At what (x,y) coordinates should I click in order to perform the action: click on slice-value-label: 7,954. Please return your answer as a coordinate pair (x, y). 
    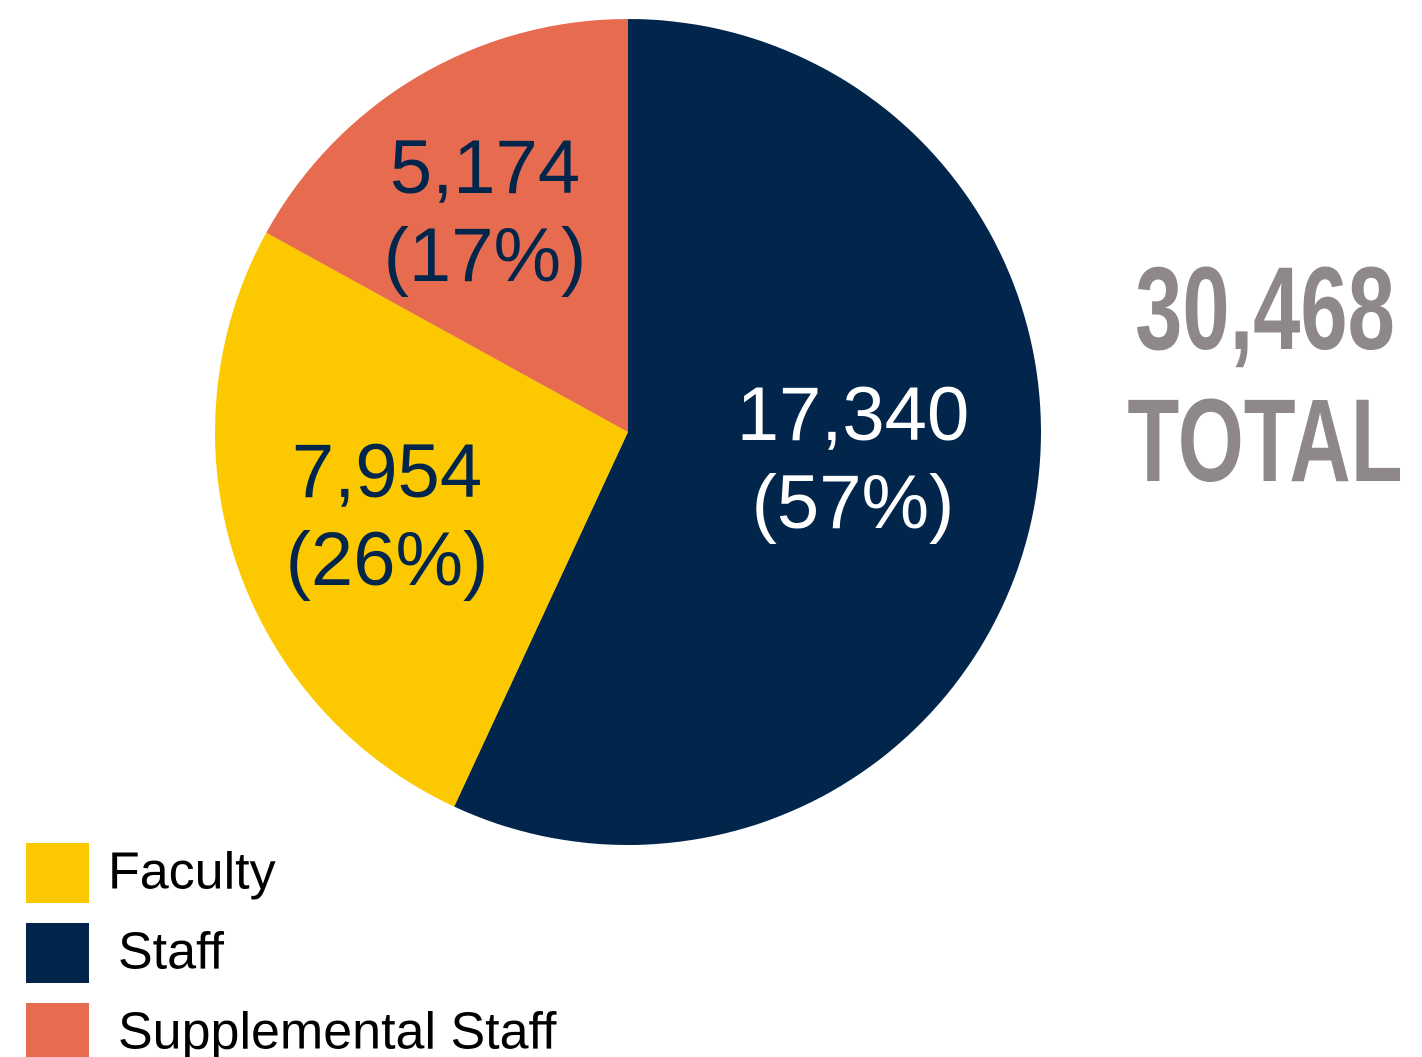
    Looking at the image, I should click on (387, 471).